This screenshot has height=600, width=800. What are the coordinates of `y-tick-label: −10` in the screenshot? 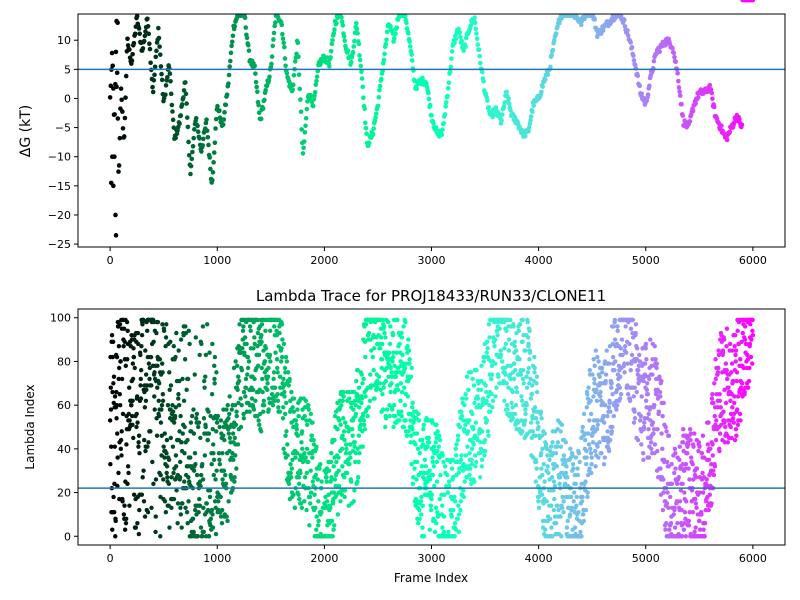 It's located at (59, 157).